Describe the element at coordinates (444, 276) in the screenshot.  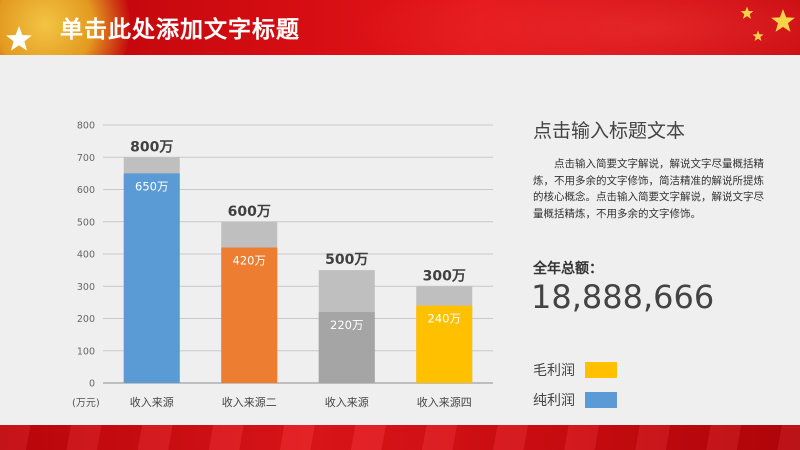
I see `data-label-total: 300万` at that location.